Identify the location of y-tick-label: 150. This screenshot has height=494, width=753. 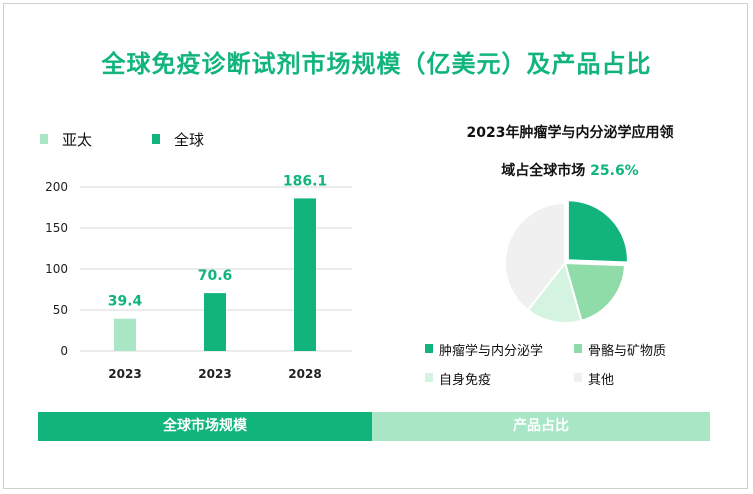
(56, 228).